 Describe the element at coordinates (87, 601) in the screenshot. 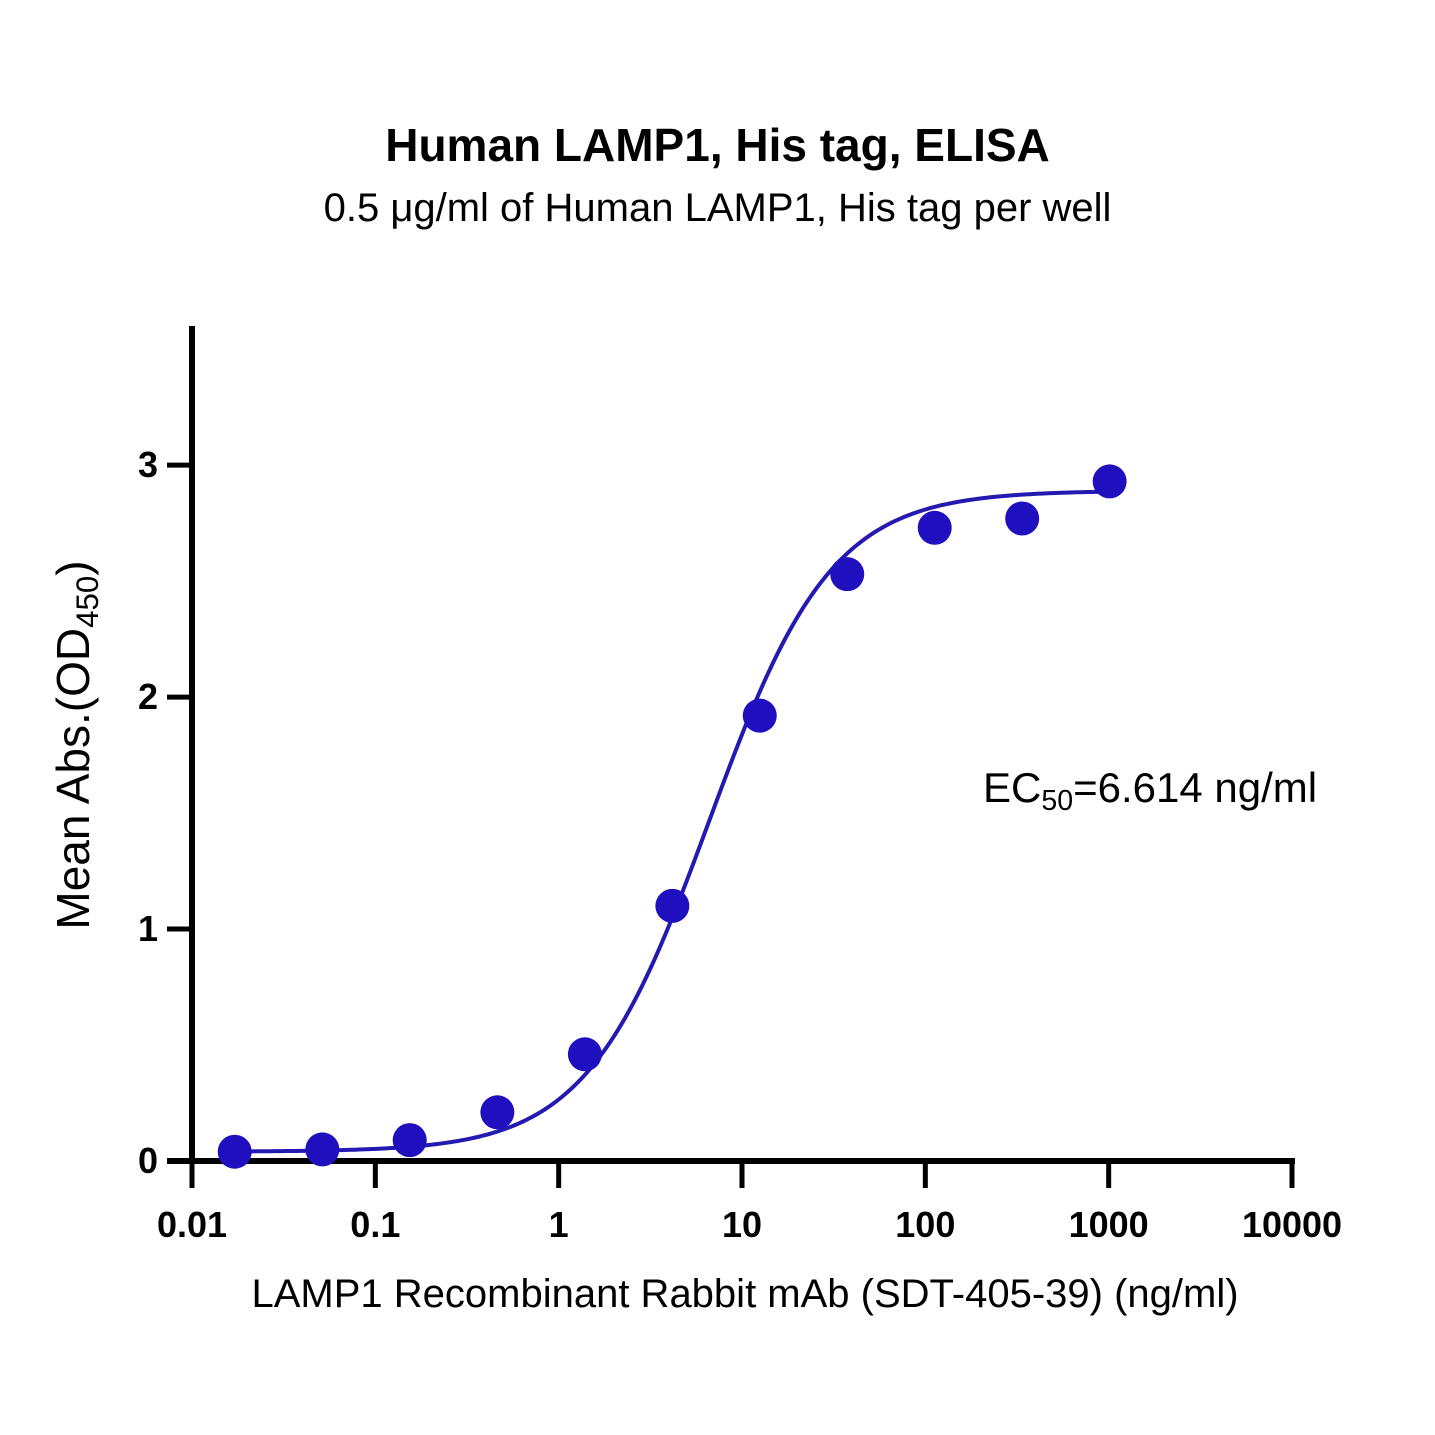

I see `y-axis-label-subscript: 450` at that location.